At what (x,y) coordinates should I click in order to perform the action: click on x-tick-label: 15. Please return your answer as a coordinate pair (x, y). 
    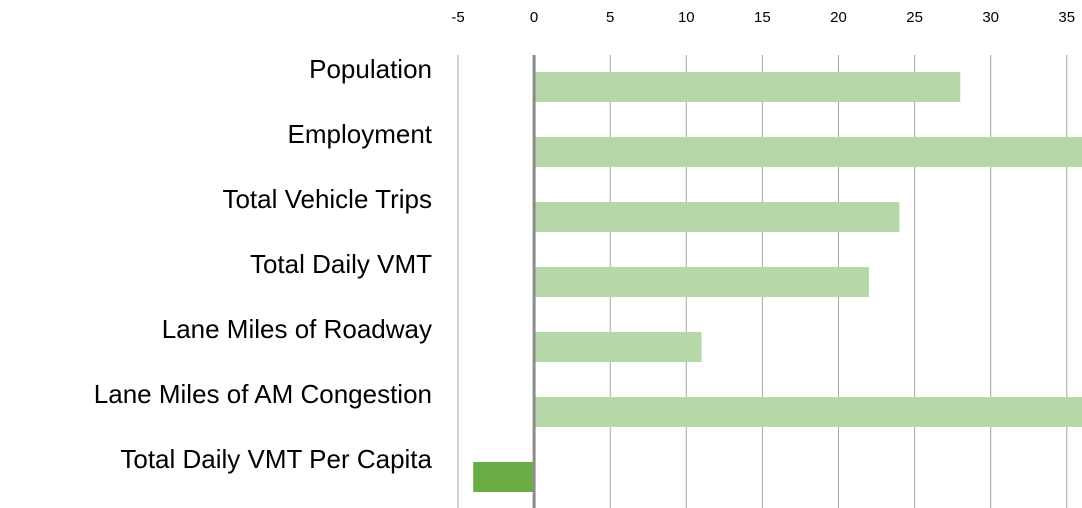
    Looking at the image, I should click on (762, 17).